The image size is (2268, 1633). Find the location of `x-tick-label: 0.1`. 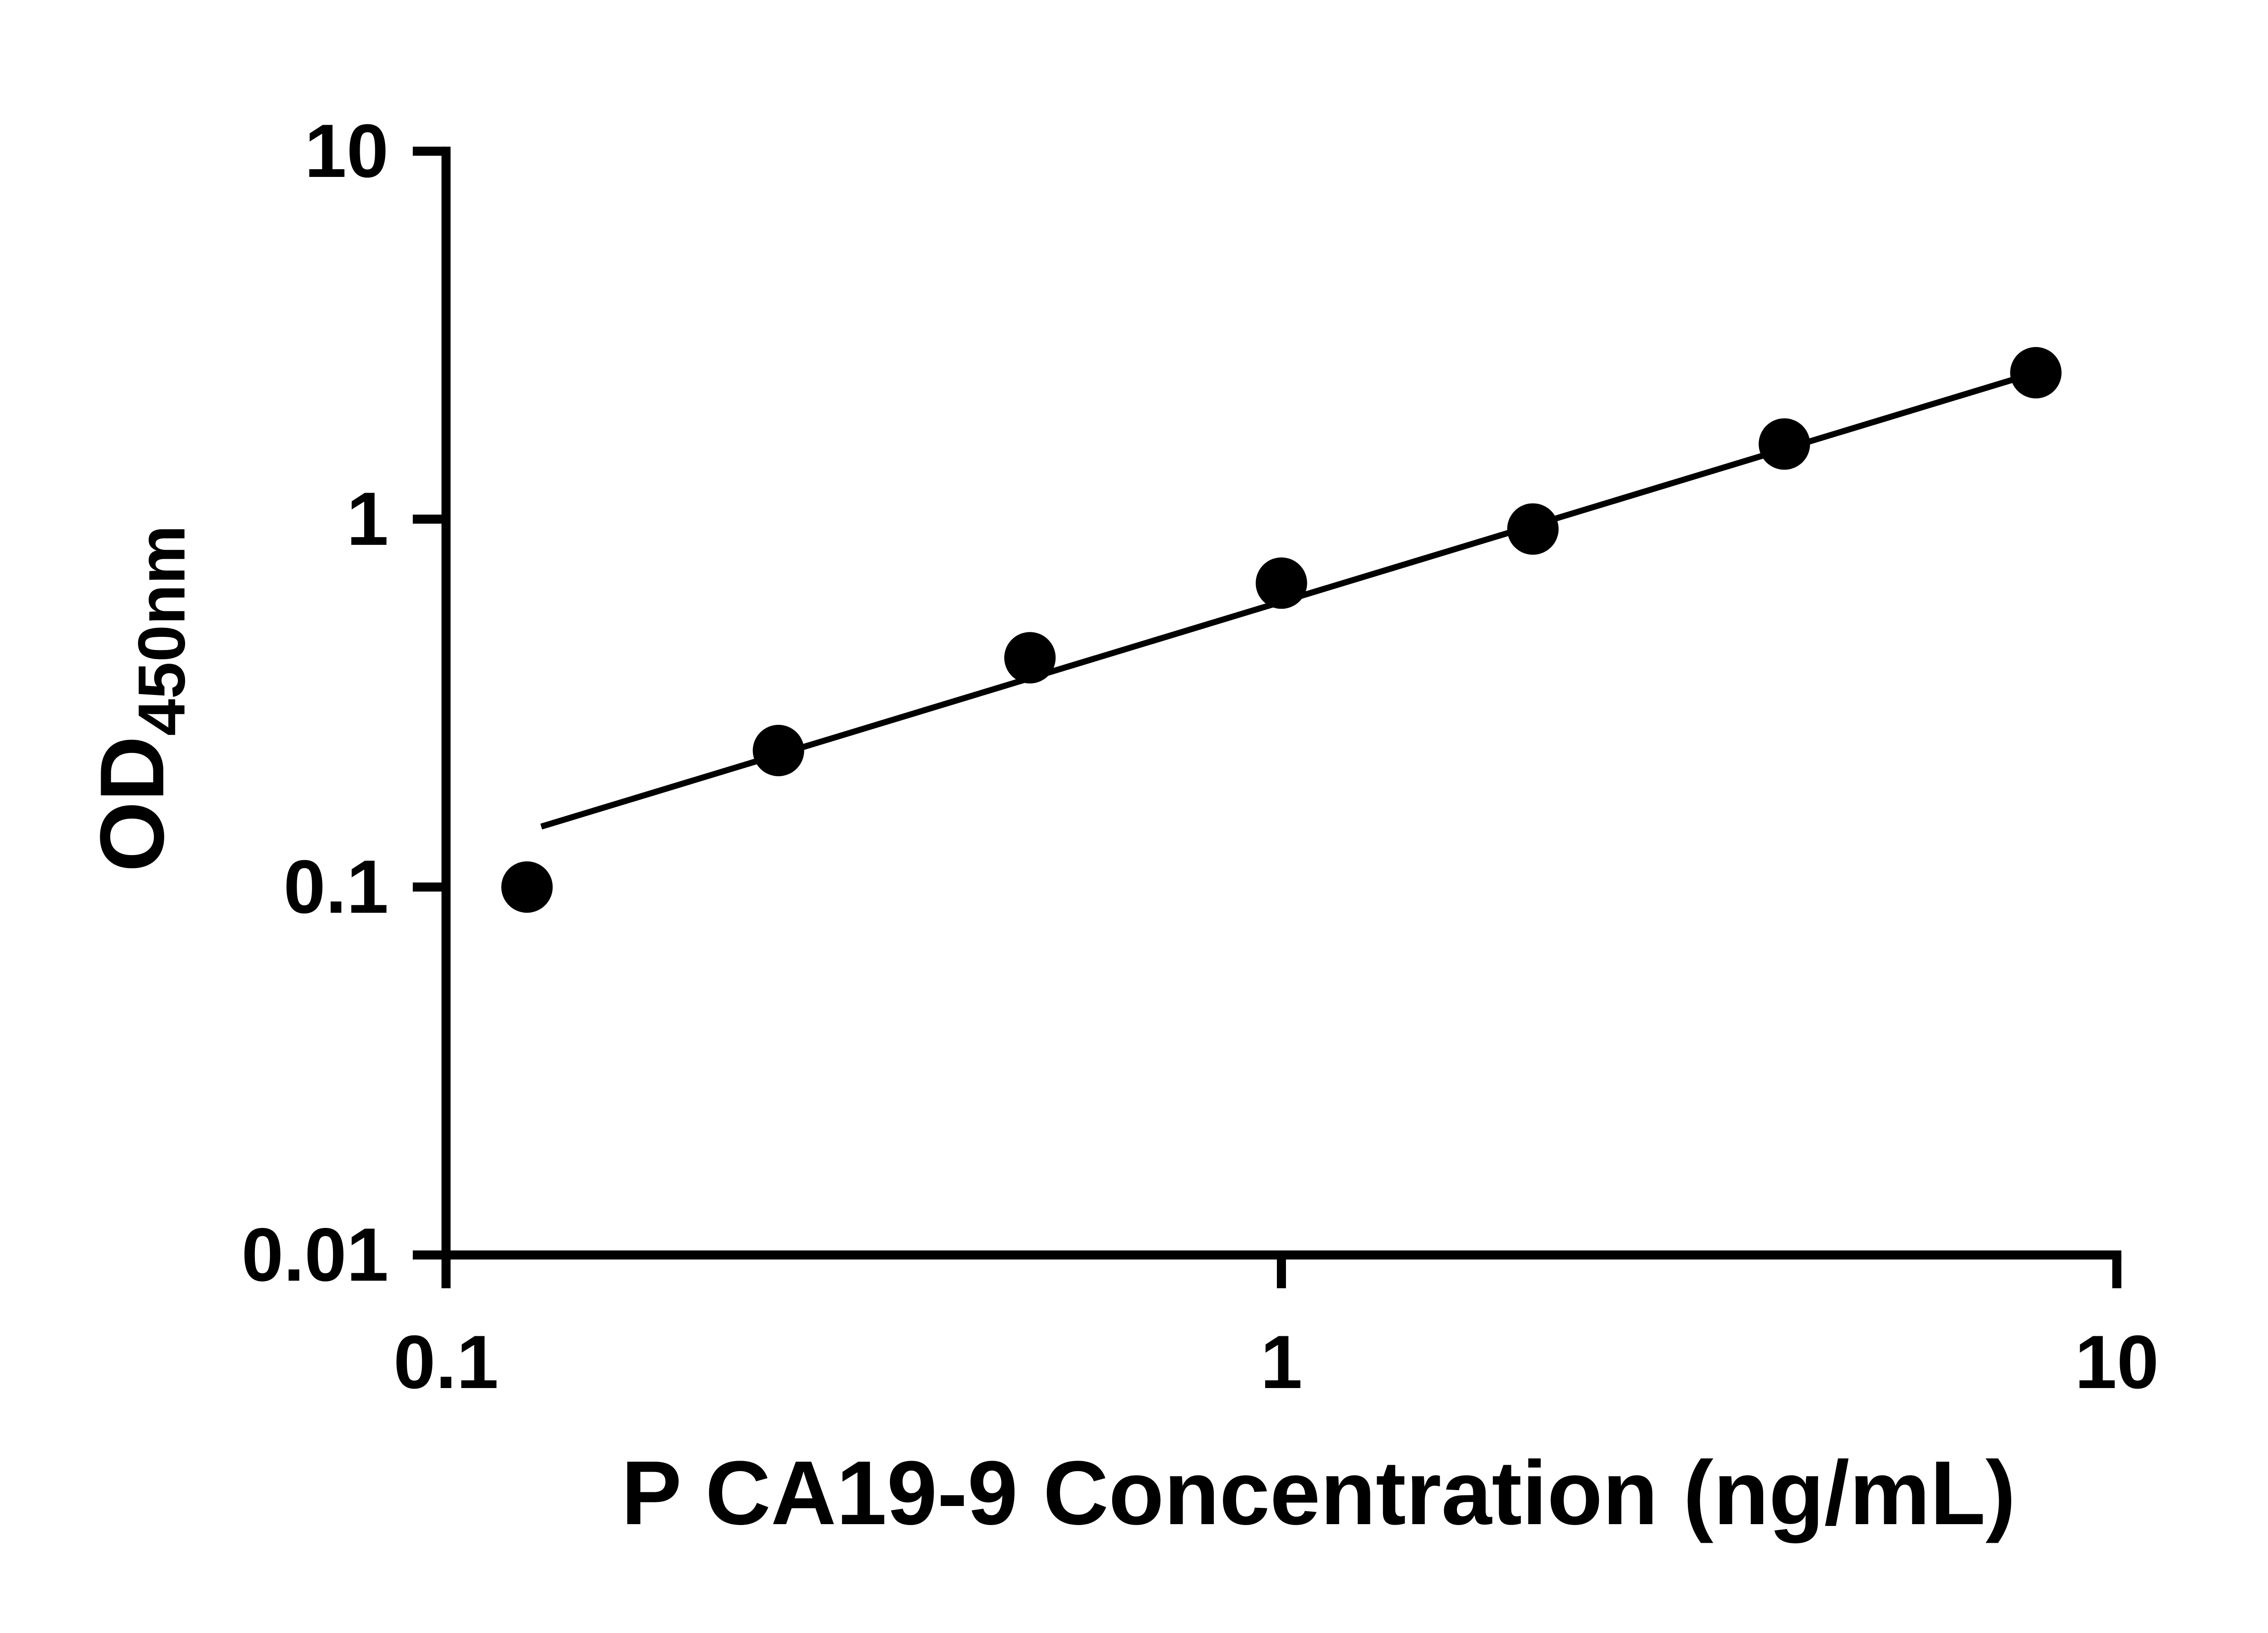

x-tick-label: 0.1 is located at coordinates (446, 1362).